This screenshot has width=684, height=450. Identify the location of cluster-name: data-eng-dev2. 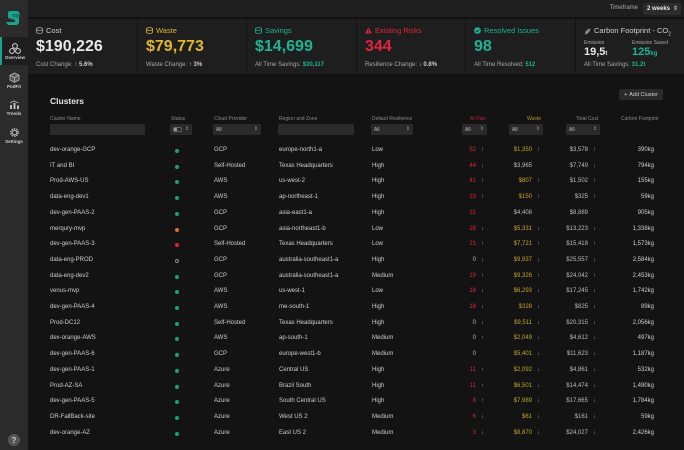
(69, 275).